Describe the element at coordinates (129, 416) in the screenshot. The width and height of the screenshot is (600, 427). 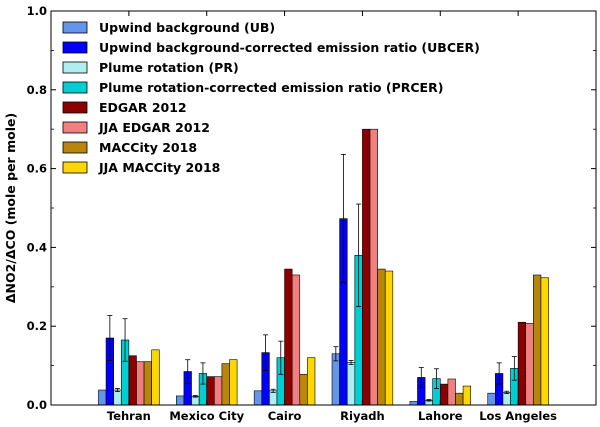
I see `x-tick-label-tehran: Tehran` at that location.